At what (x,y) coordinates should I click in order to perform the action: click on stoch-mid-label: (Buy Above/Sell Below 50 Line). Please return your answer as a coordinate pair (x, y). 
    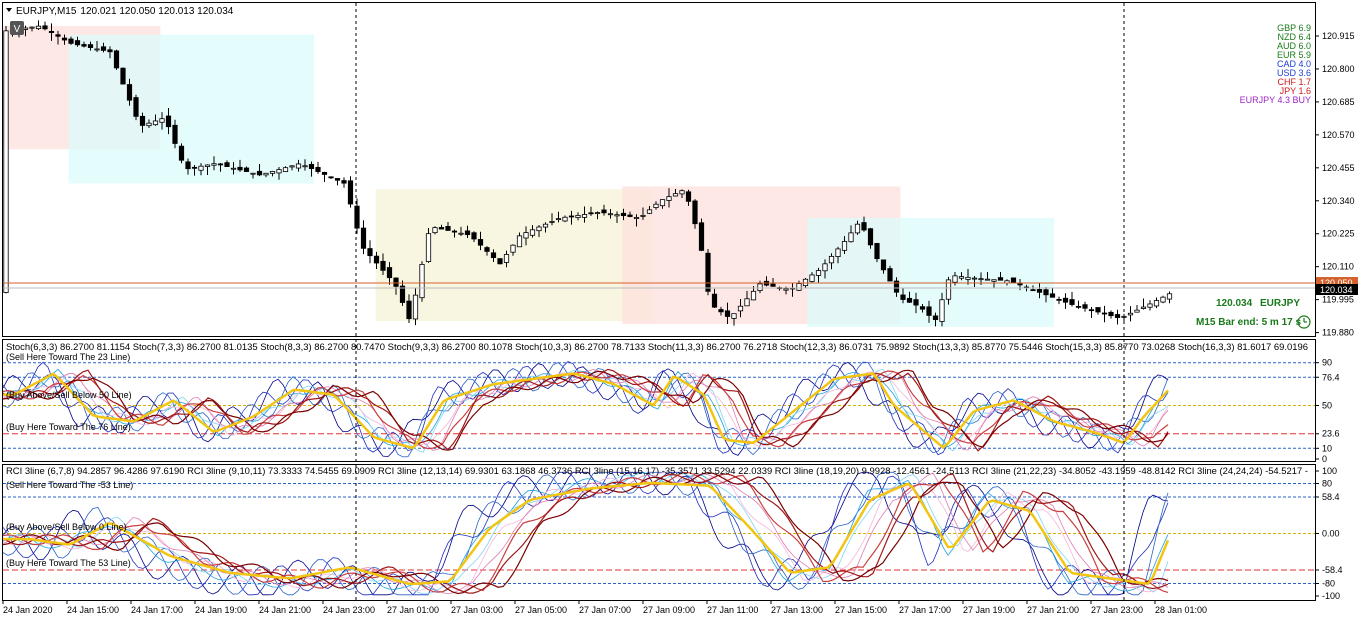
    Looking at the image, I should click on (69, 395).